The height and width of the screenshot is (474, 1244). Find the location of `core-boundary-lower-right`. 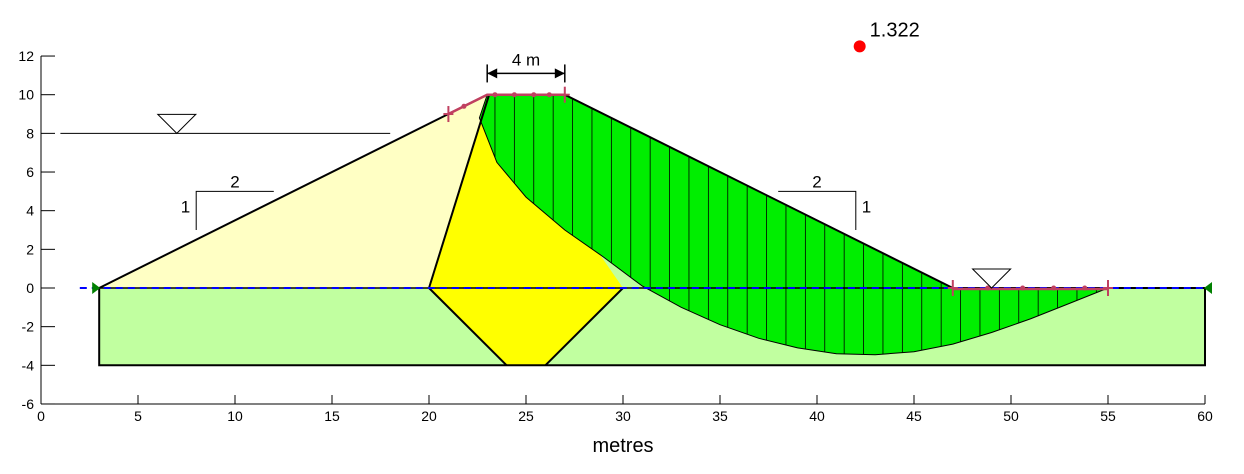

core-boundary-lower-right is located at coordinates (584, 327).